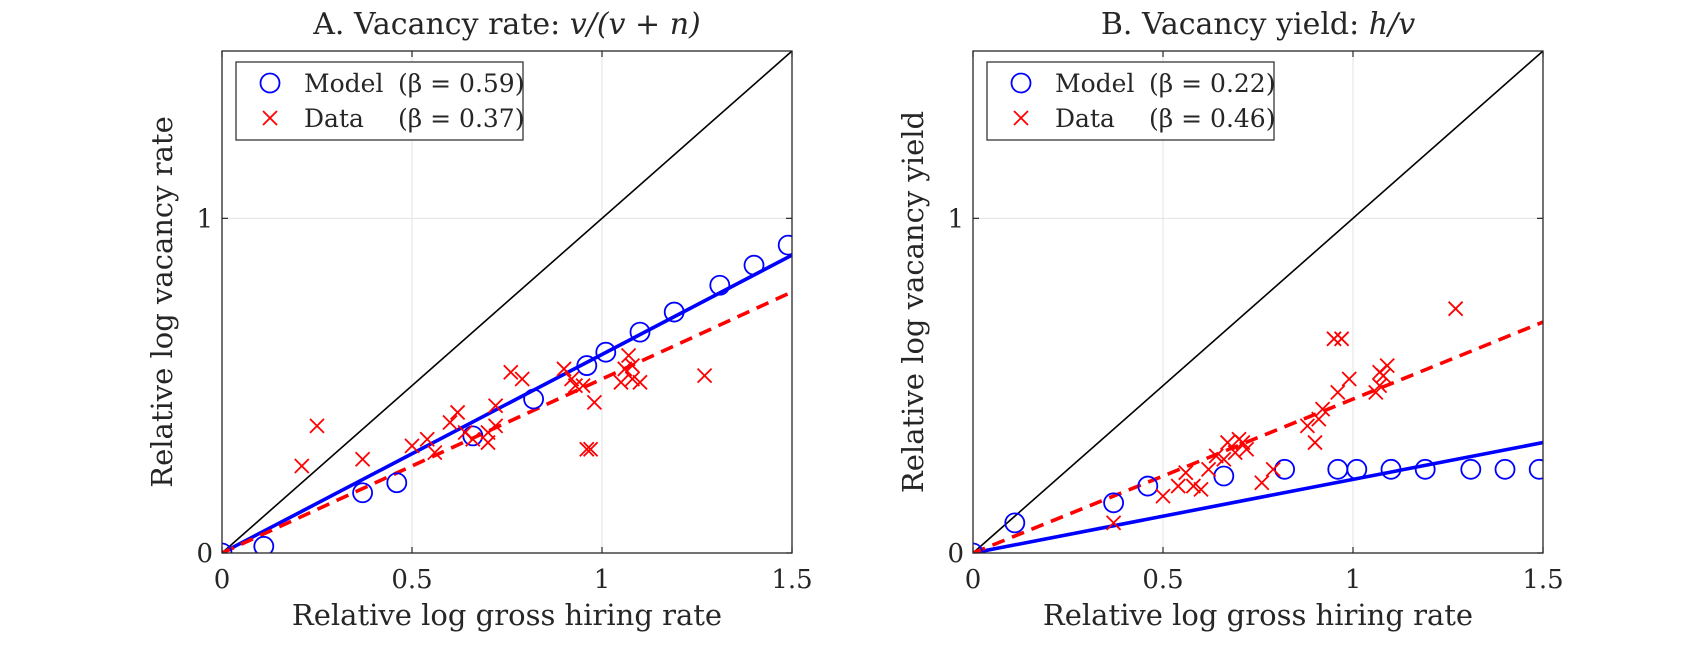 Image resolution: width=1701 pixels, height=649 pixels. I want to click on legend-series-beta: (β = 0.22), so click(1212, 83).